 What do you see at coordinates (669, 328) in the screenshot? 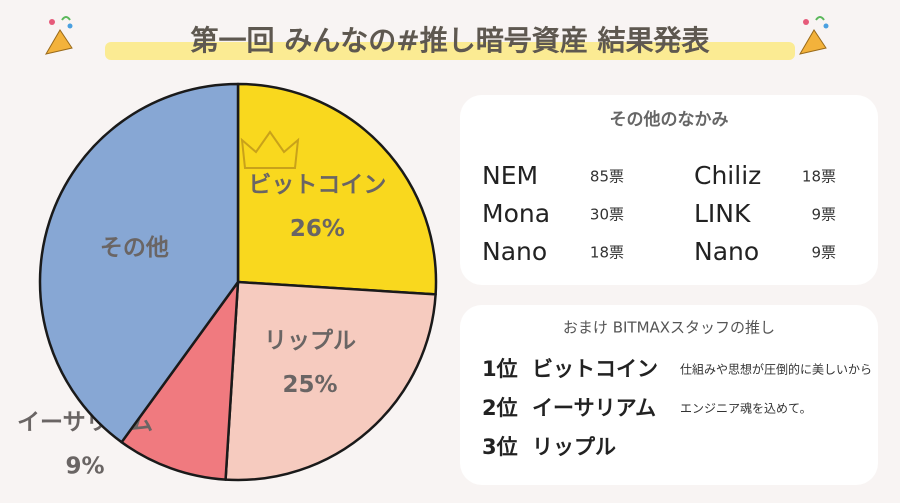
I see `panel-title: おまけ BITMAXスタッフの推し` at bounding box center [669, 328].